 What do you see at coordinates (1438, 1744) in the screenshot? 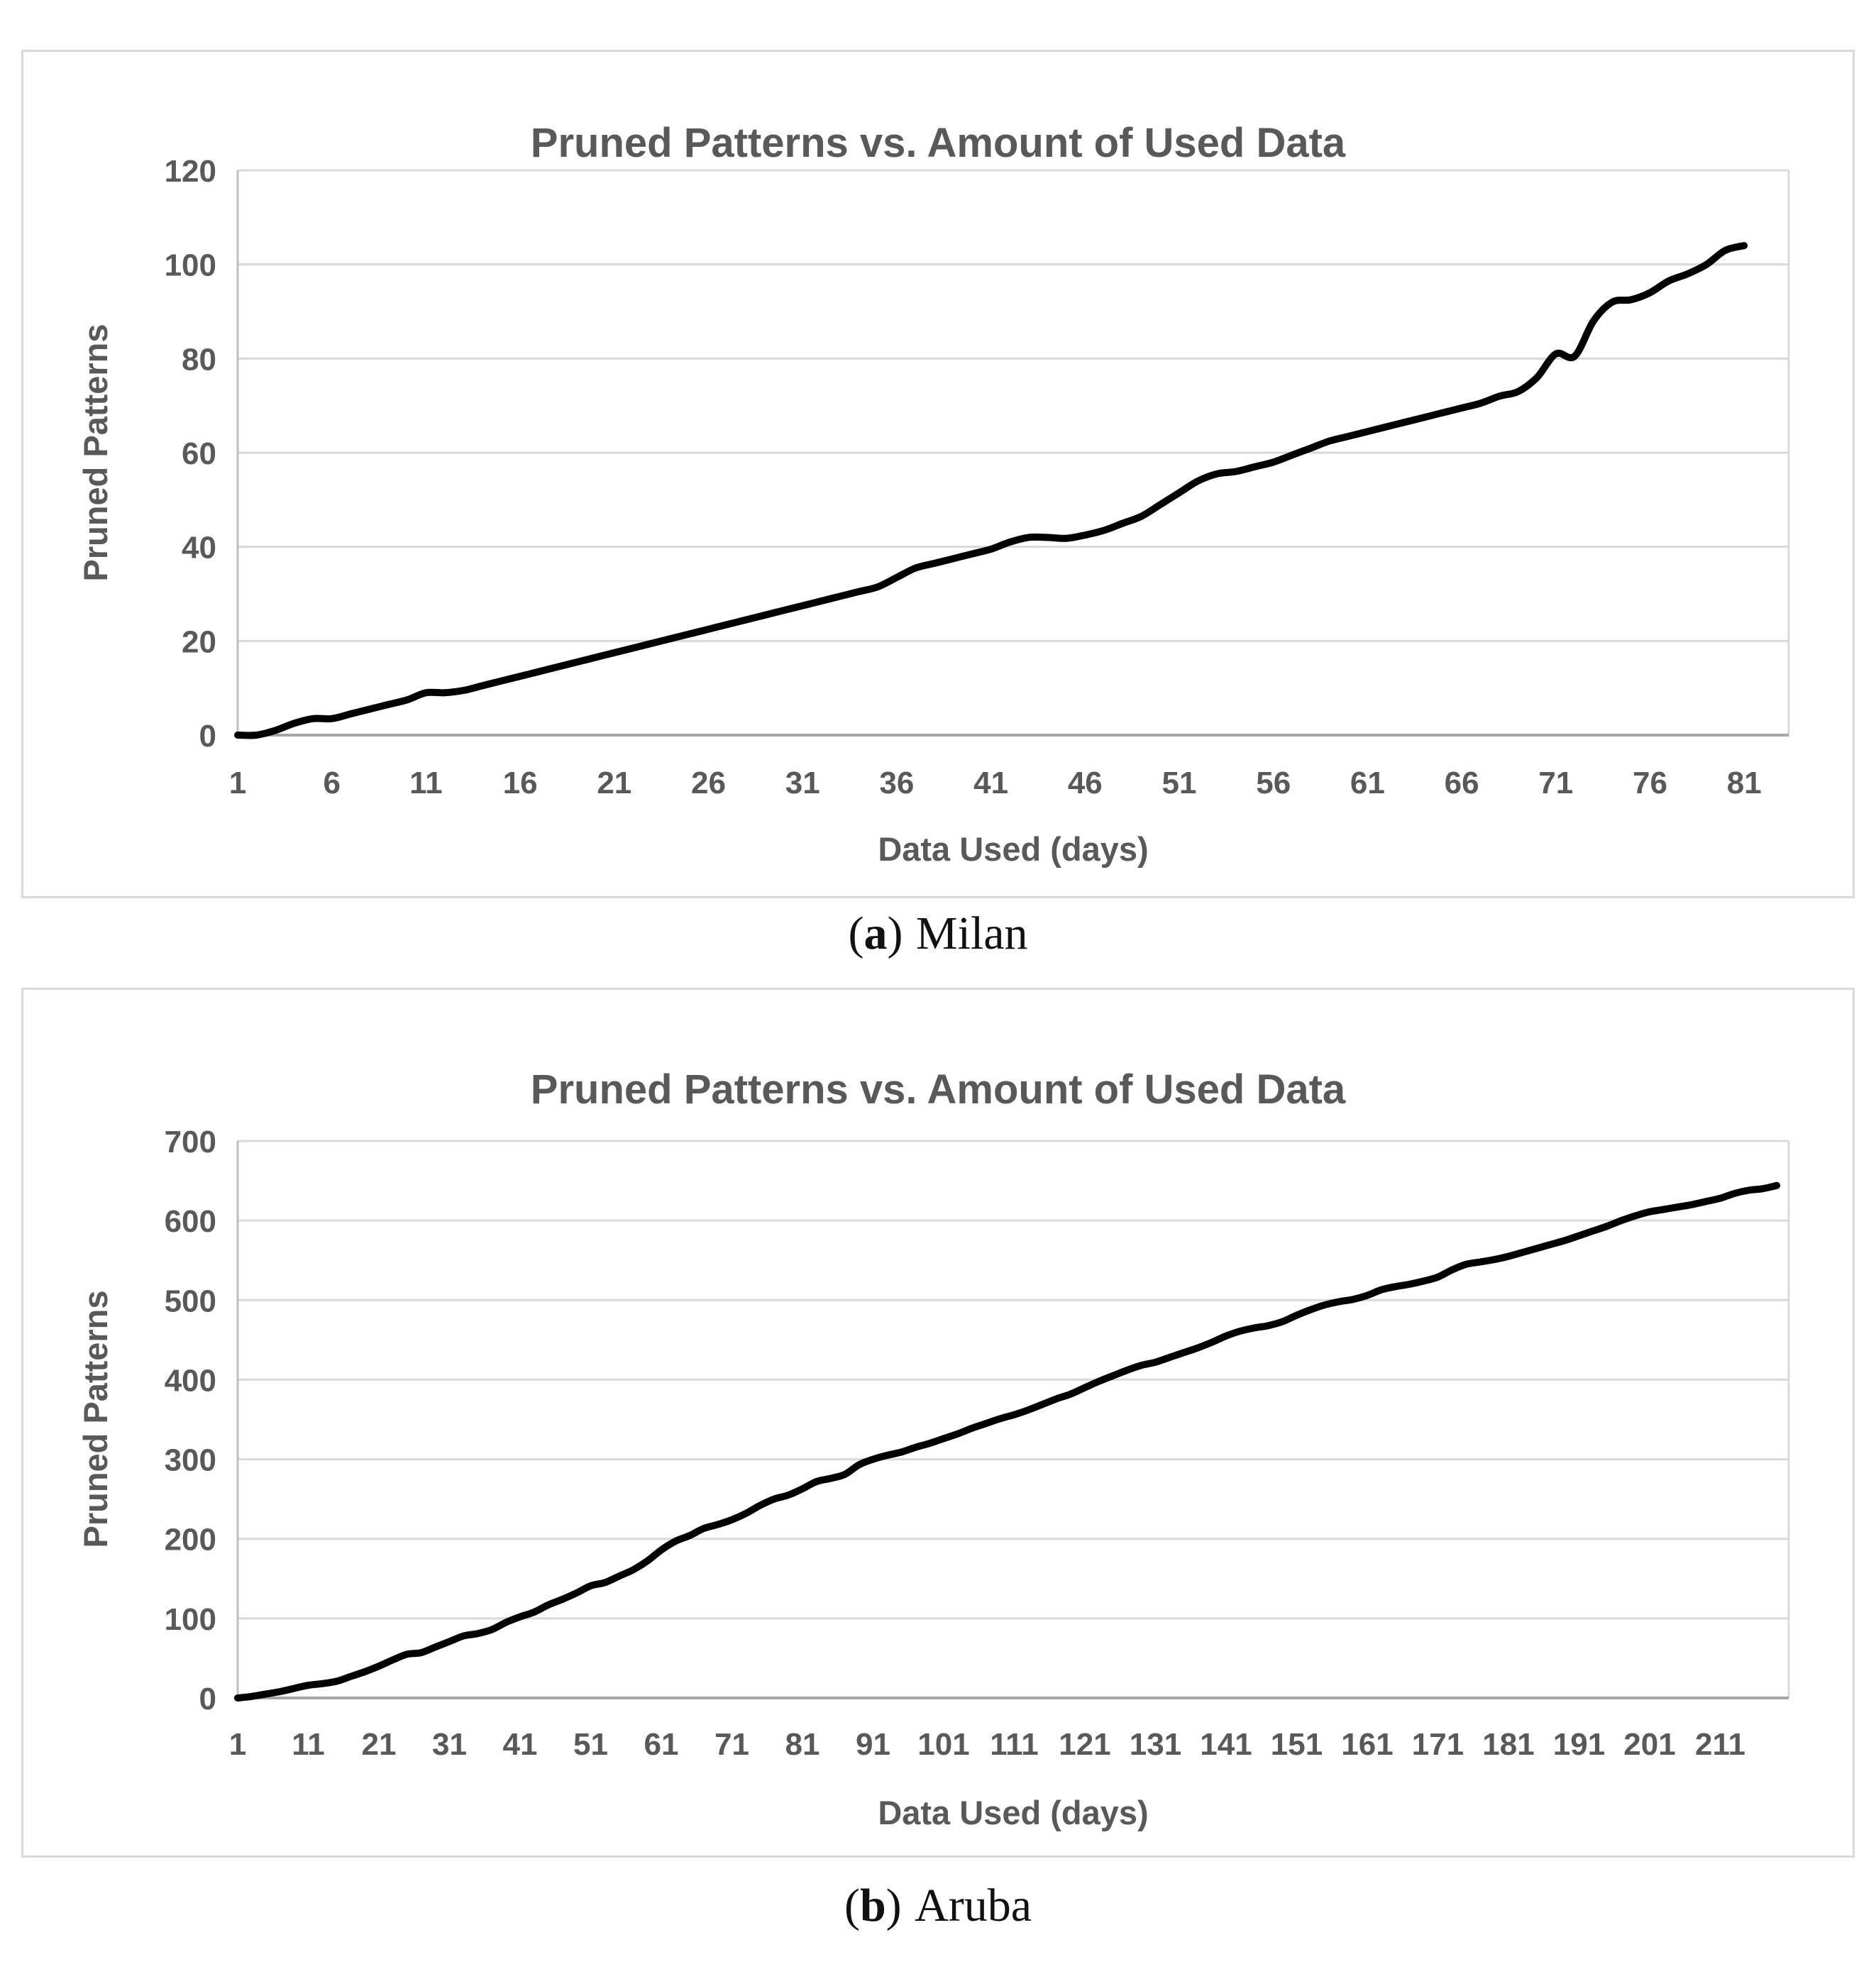
I see `x-tick-label: 171` at bounding box center [1438, 1744].